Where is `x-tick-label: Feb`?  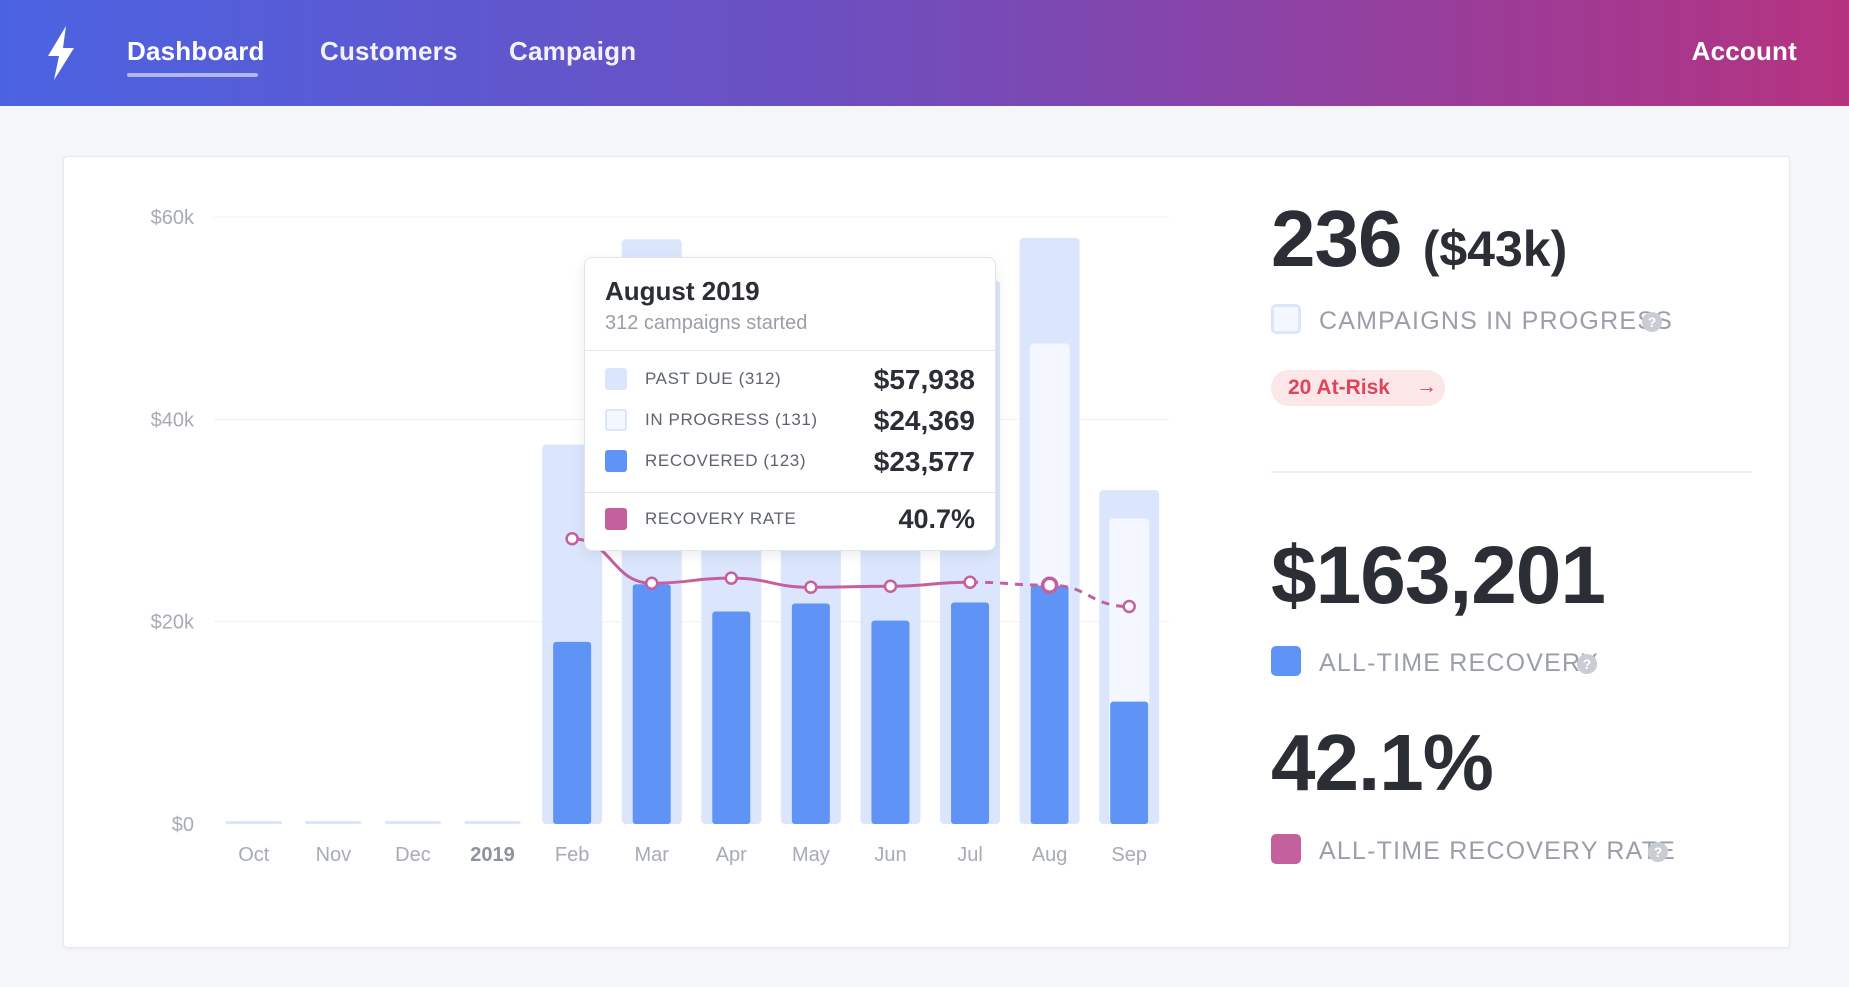 x-tick-label: Feb is located at coordinates (572, 855).